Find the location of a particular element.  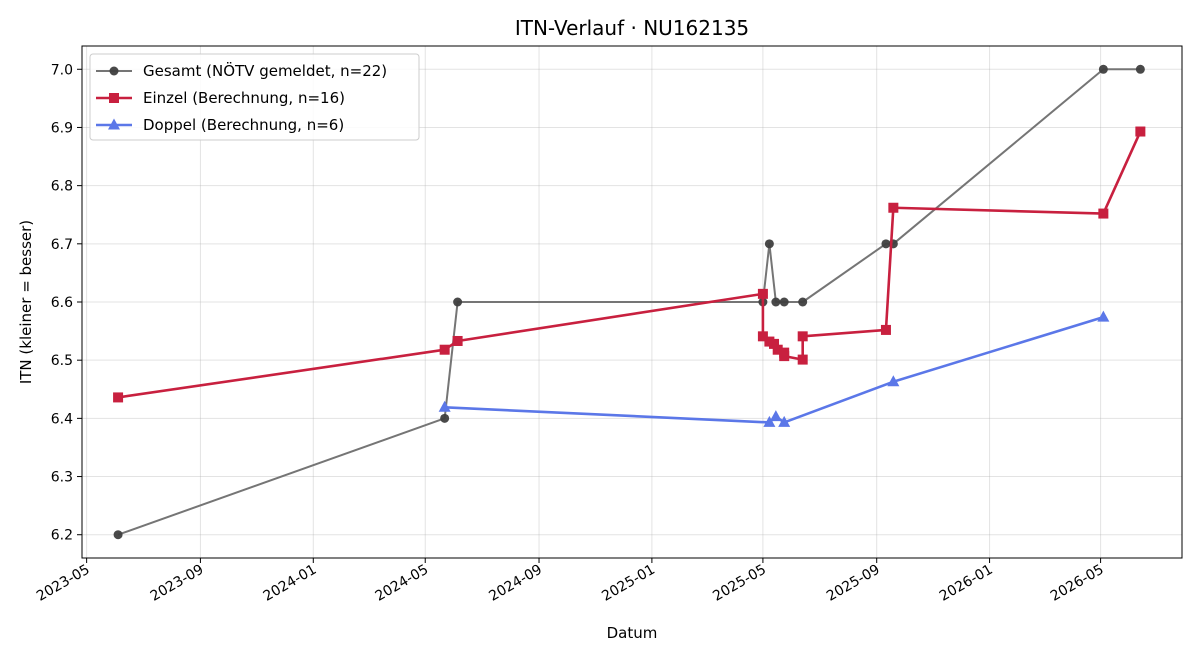

legend-box is located at coordinates (254, 97).